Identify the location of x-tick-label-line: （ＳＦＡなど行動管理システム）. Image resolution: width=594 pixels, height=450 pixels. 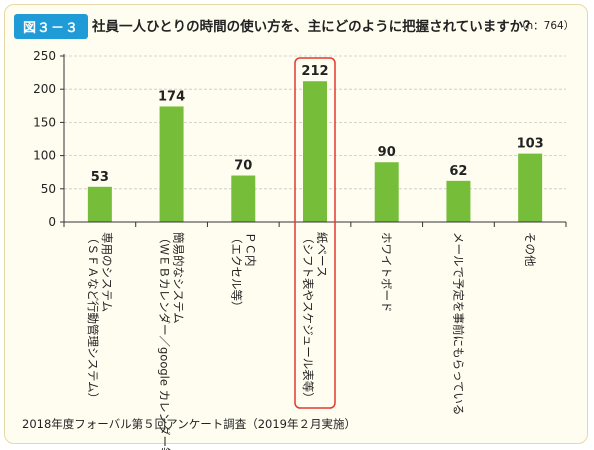
(93, 318).